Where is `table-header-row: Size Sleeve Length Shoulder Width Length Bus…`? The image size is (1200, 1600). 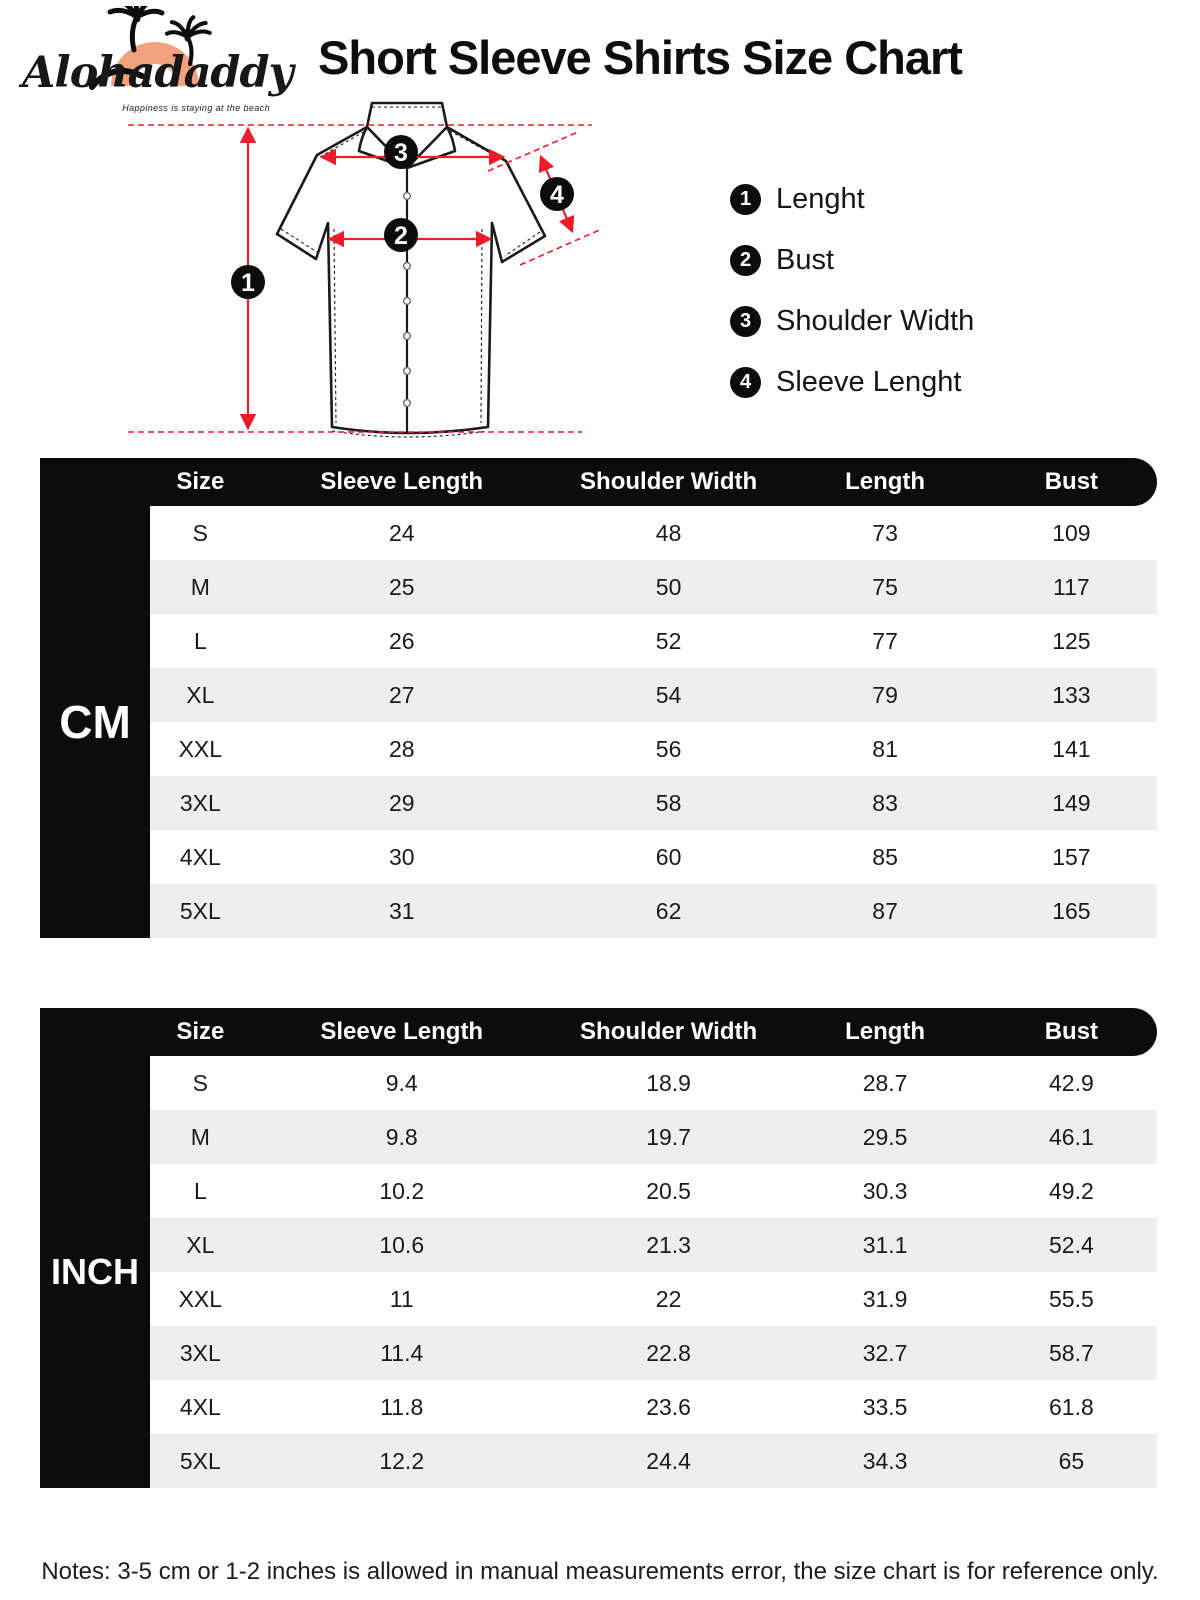 table-header-row: Size Sleeve Length Shoulder Width Length Bus… is located at coordinates (598, 482).